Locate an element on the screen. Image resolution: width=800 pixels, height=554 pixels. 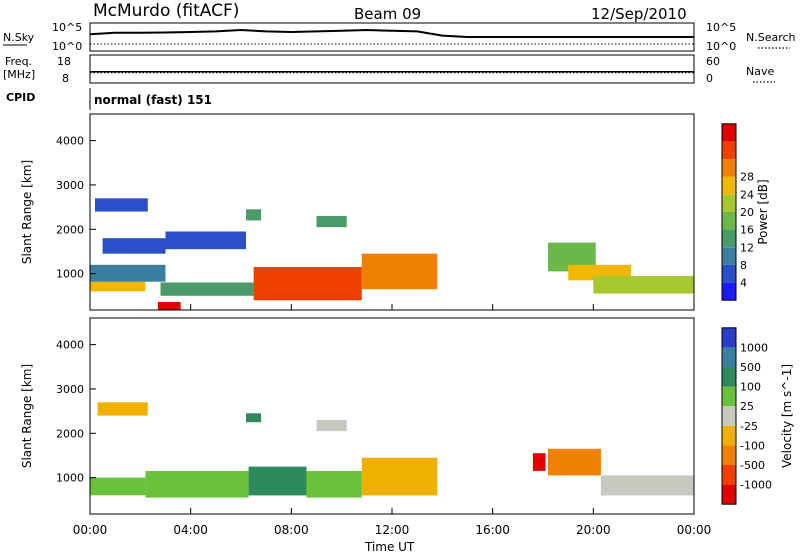
colorbar-tick-label: 500 is located at coordinates (750, 367).